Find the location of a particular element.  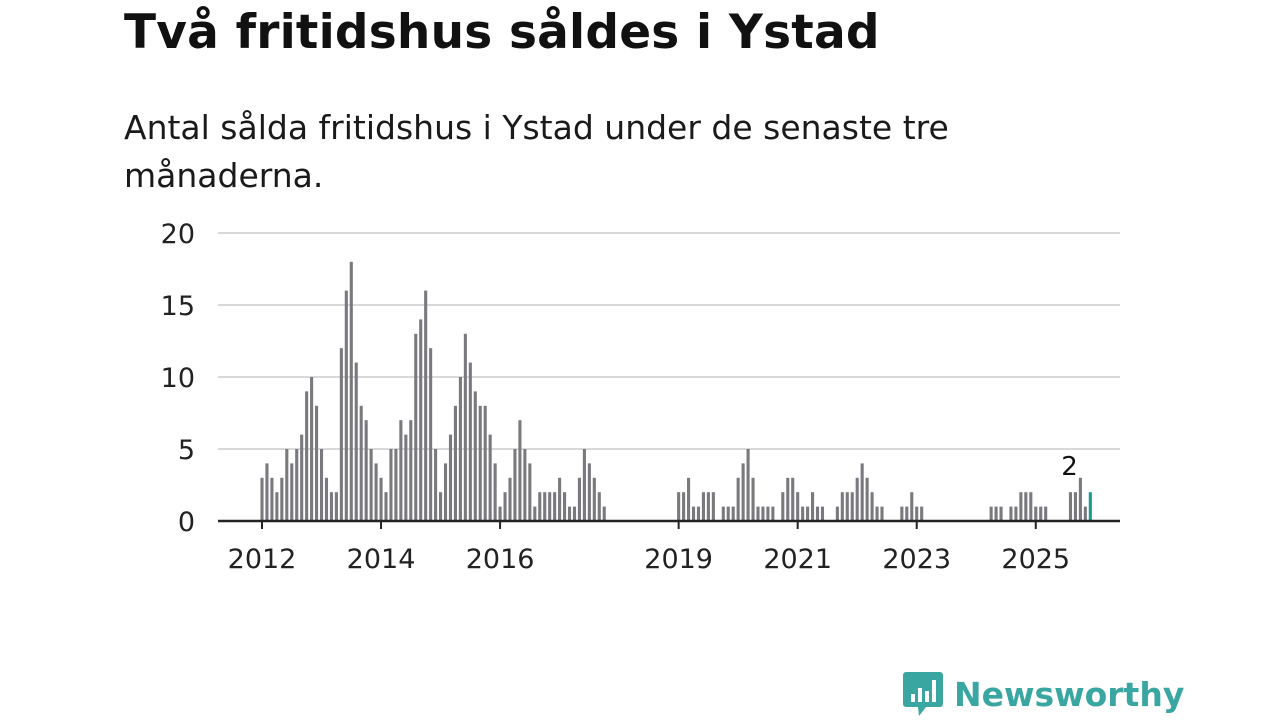

x-axis-ticks: 2012 2014 2016 2019 2021 2023 2025 is located at coordinates (649, 548).